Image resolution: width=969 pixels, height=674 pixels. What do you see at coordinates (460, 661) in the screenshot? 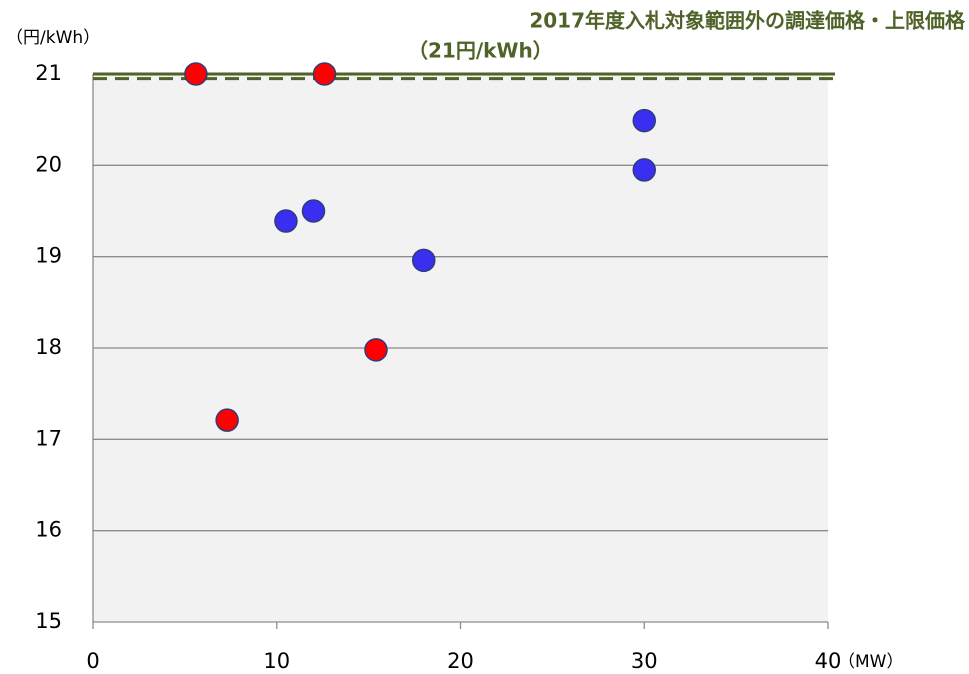
I see `x-tick-label: 20` at bounding box center [460, 661].